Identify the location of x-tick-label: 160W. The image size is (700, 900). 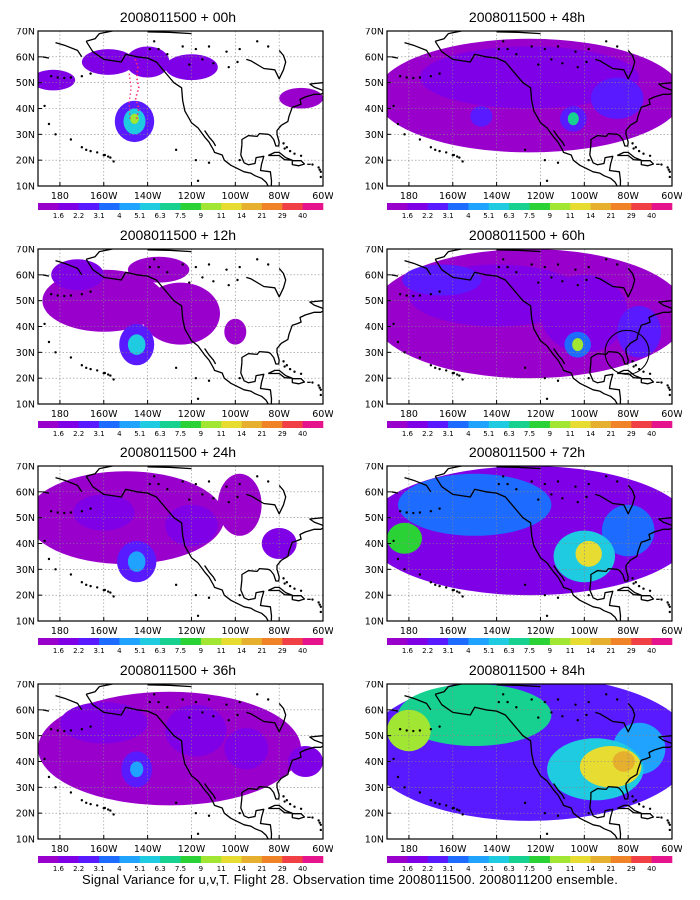
(104, 849).